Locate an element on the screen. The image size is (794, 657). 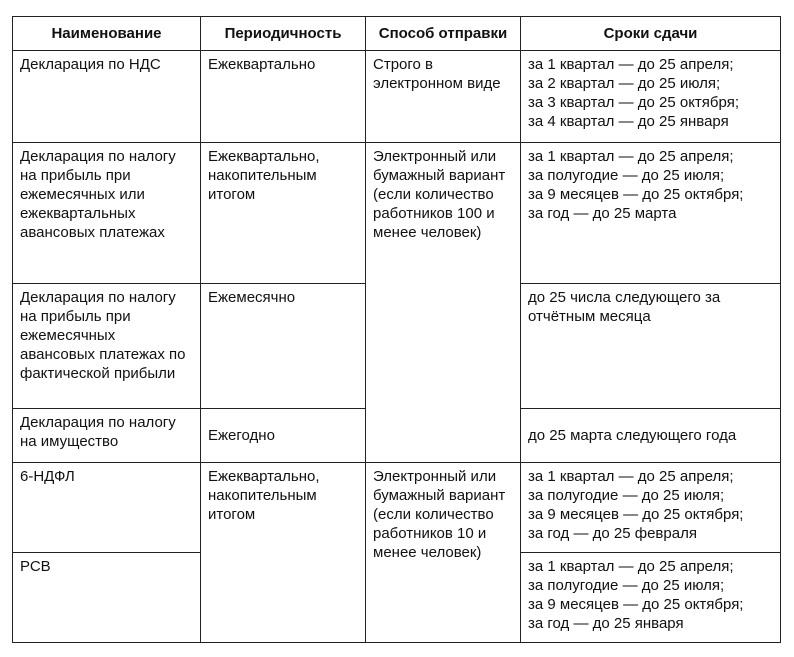
deadline-line: до 25 марта следующего года is located at coordinates (632, 435).